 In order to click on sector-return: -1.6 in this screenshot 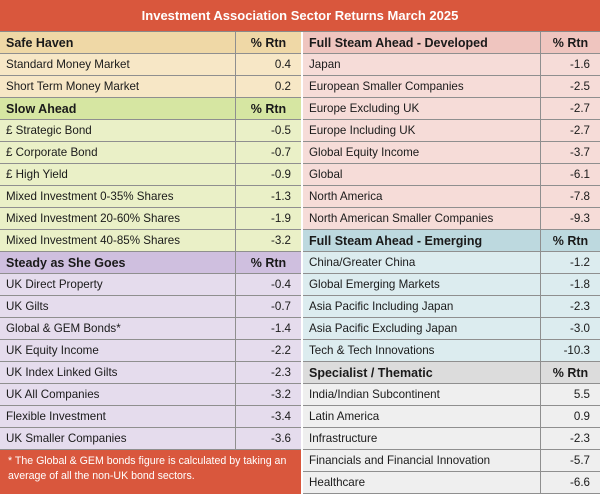, I will do `click(570, 64)`.